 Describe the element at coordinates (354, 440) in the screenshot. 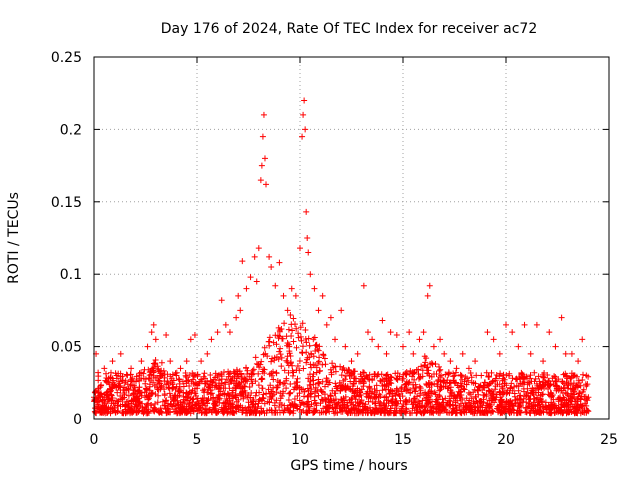

I see `x-tick-labels: 0 5 10 15 20 25` at that location.